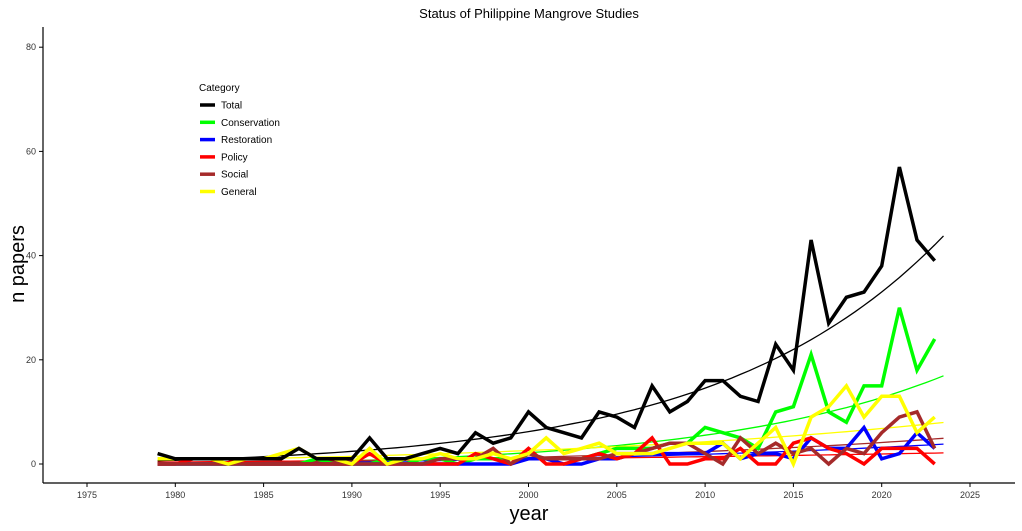 This screenshot has height=531, width=1022. I want to click on legend-label: Restoration, so click(246, 140).